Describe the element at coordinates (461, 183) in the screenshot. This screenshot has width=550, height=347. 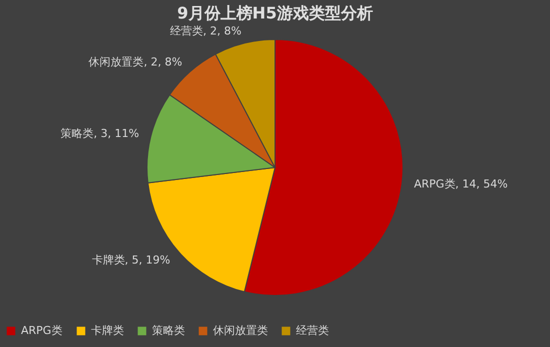
I see `data-label: ARPG类, 14, 54%` at that location.